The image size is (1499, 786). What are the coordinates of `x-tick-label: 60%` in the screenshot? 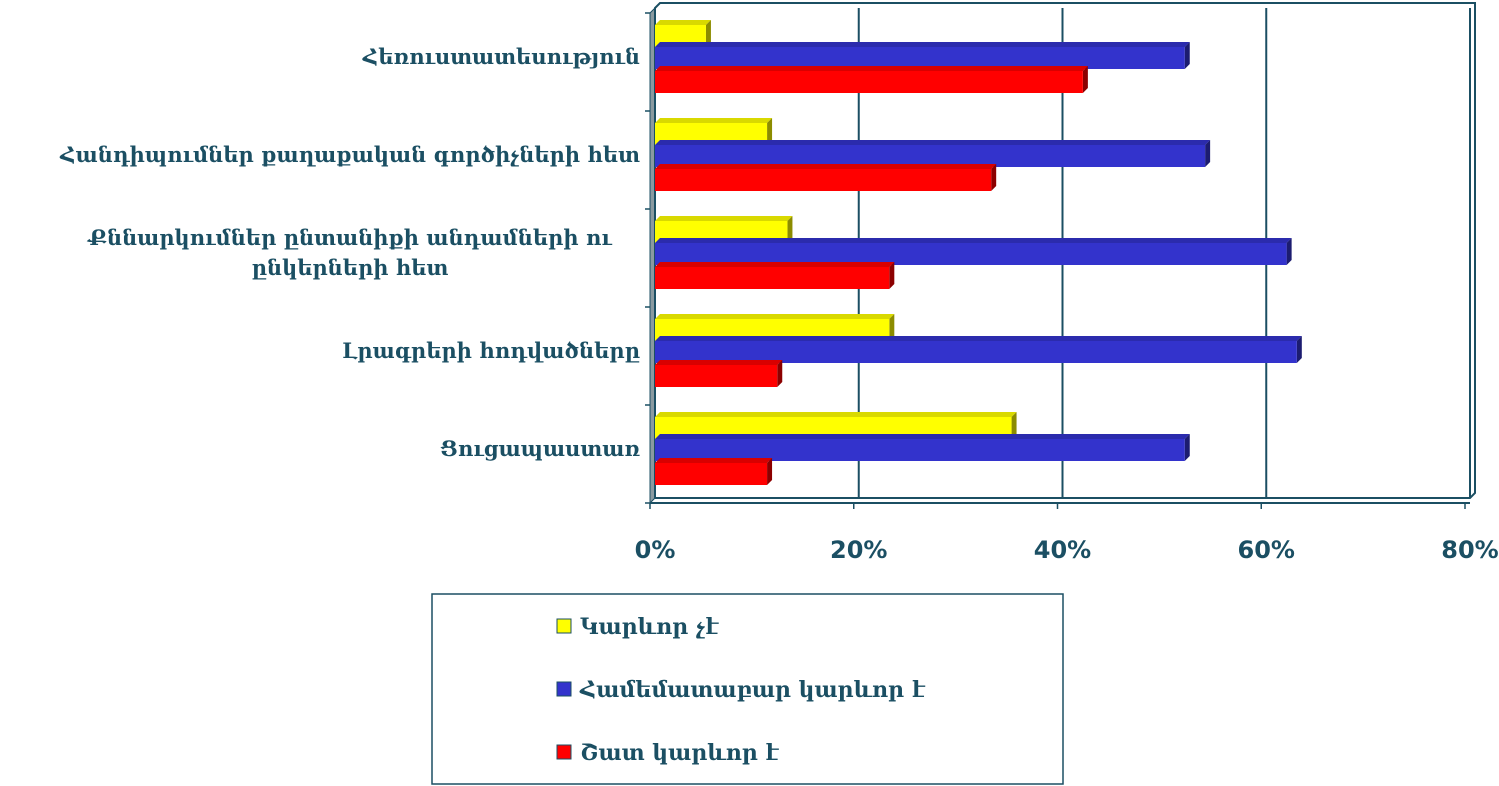 It's located at (1266, 550).